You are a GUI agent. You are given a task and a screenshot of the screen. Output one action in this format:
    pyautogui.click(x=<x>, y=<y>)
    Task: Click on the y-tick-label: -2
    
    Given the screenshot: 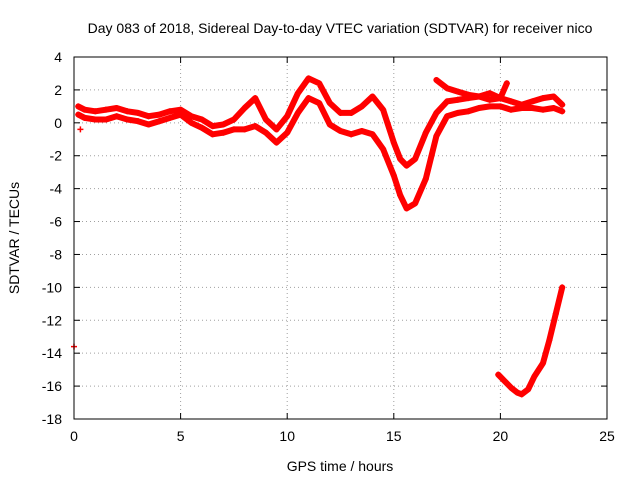 What is the action you would take?
    pyautogui.click(x=56, y=156)
    